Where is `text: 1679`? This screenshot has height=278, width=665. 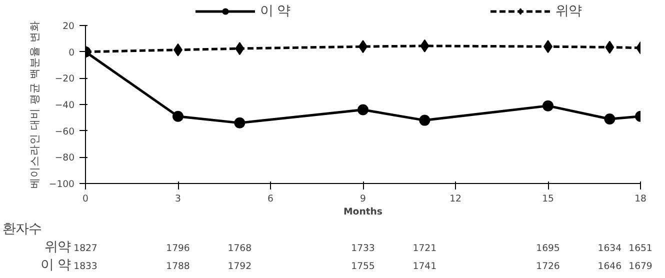 text: 1679 is located at coordinates (640, 266).